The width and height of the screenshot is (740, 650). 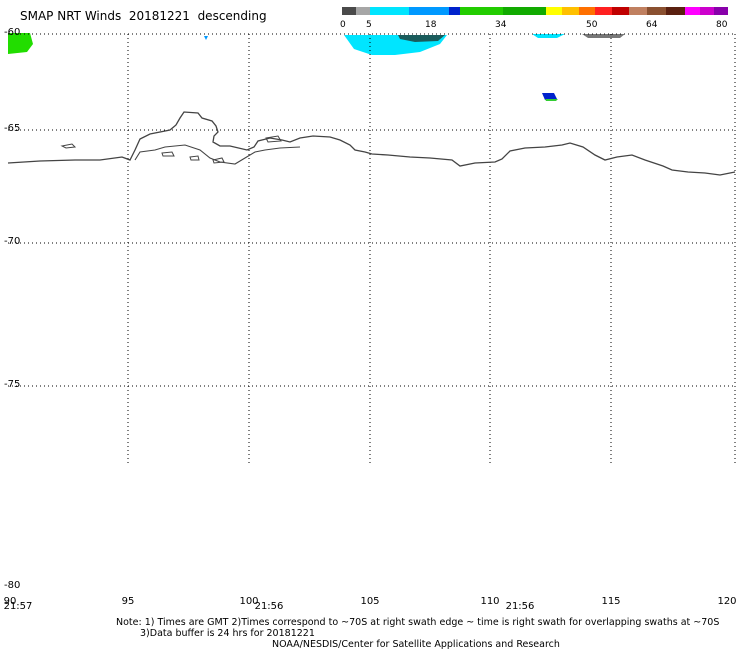 What do you see at coordinates (652, 25) in the screenshot?
I see `colorbar-label-64: 64` at bounding box center [652, 25].